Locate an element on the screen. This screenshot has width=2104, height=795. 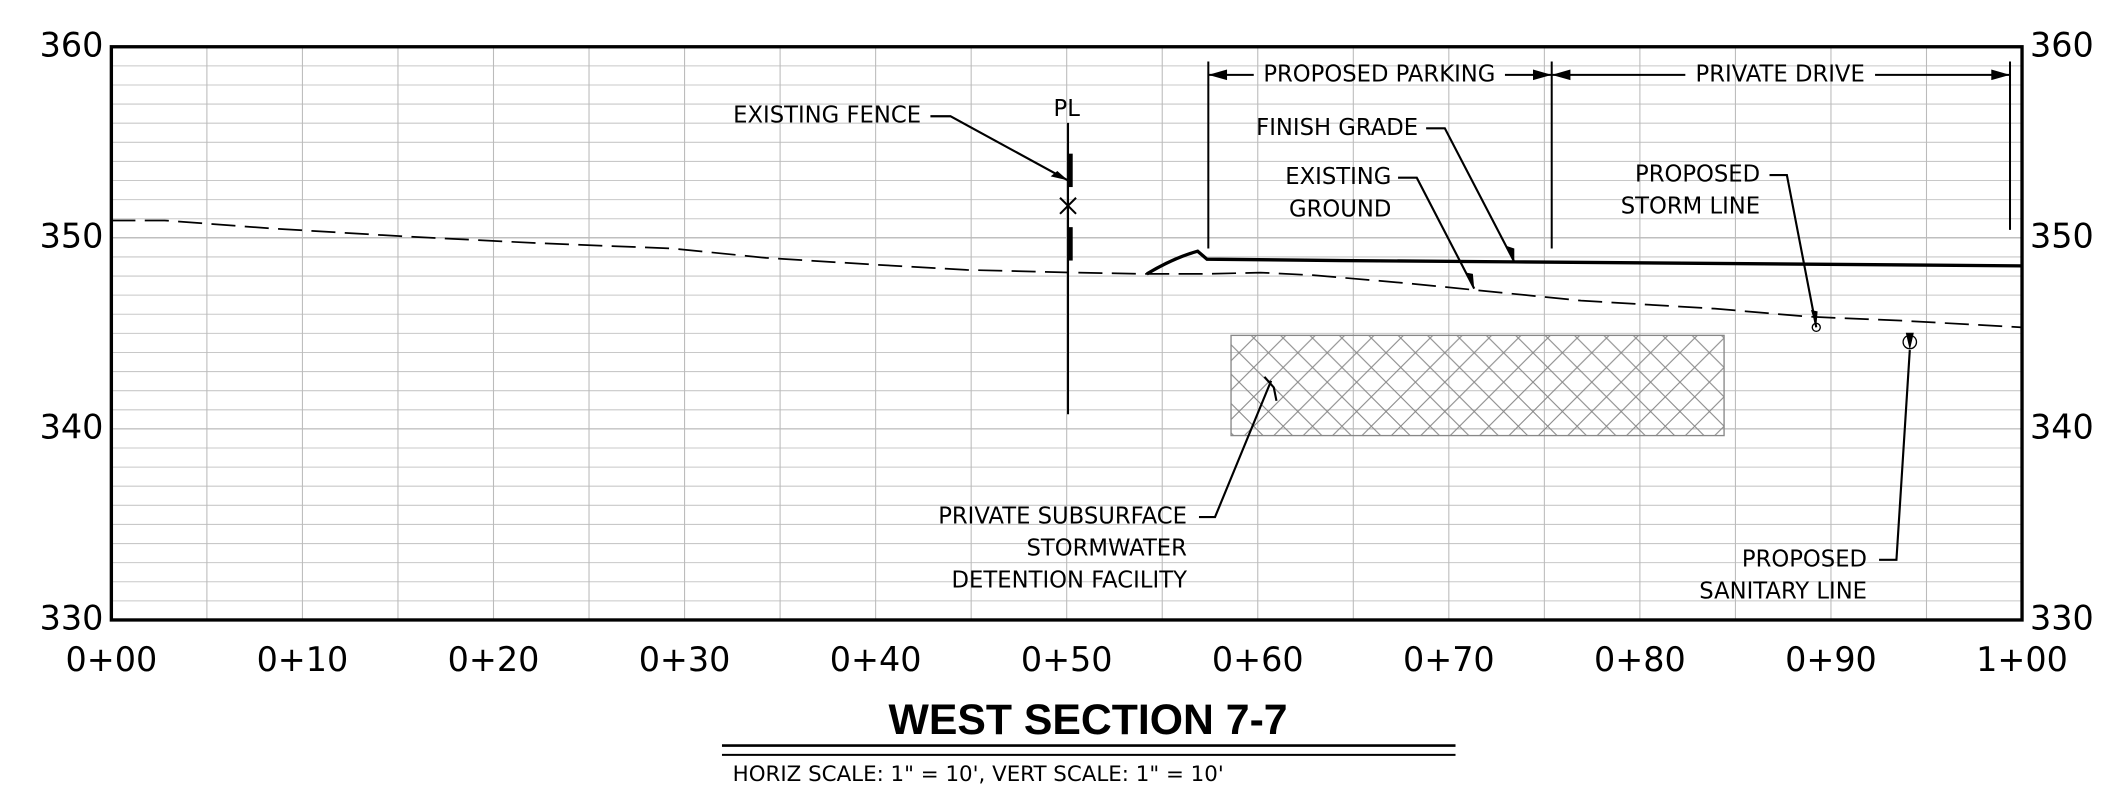
dimension-lines is located at coordinates (1609, 155).